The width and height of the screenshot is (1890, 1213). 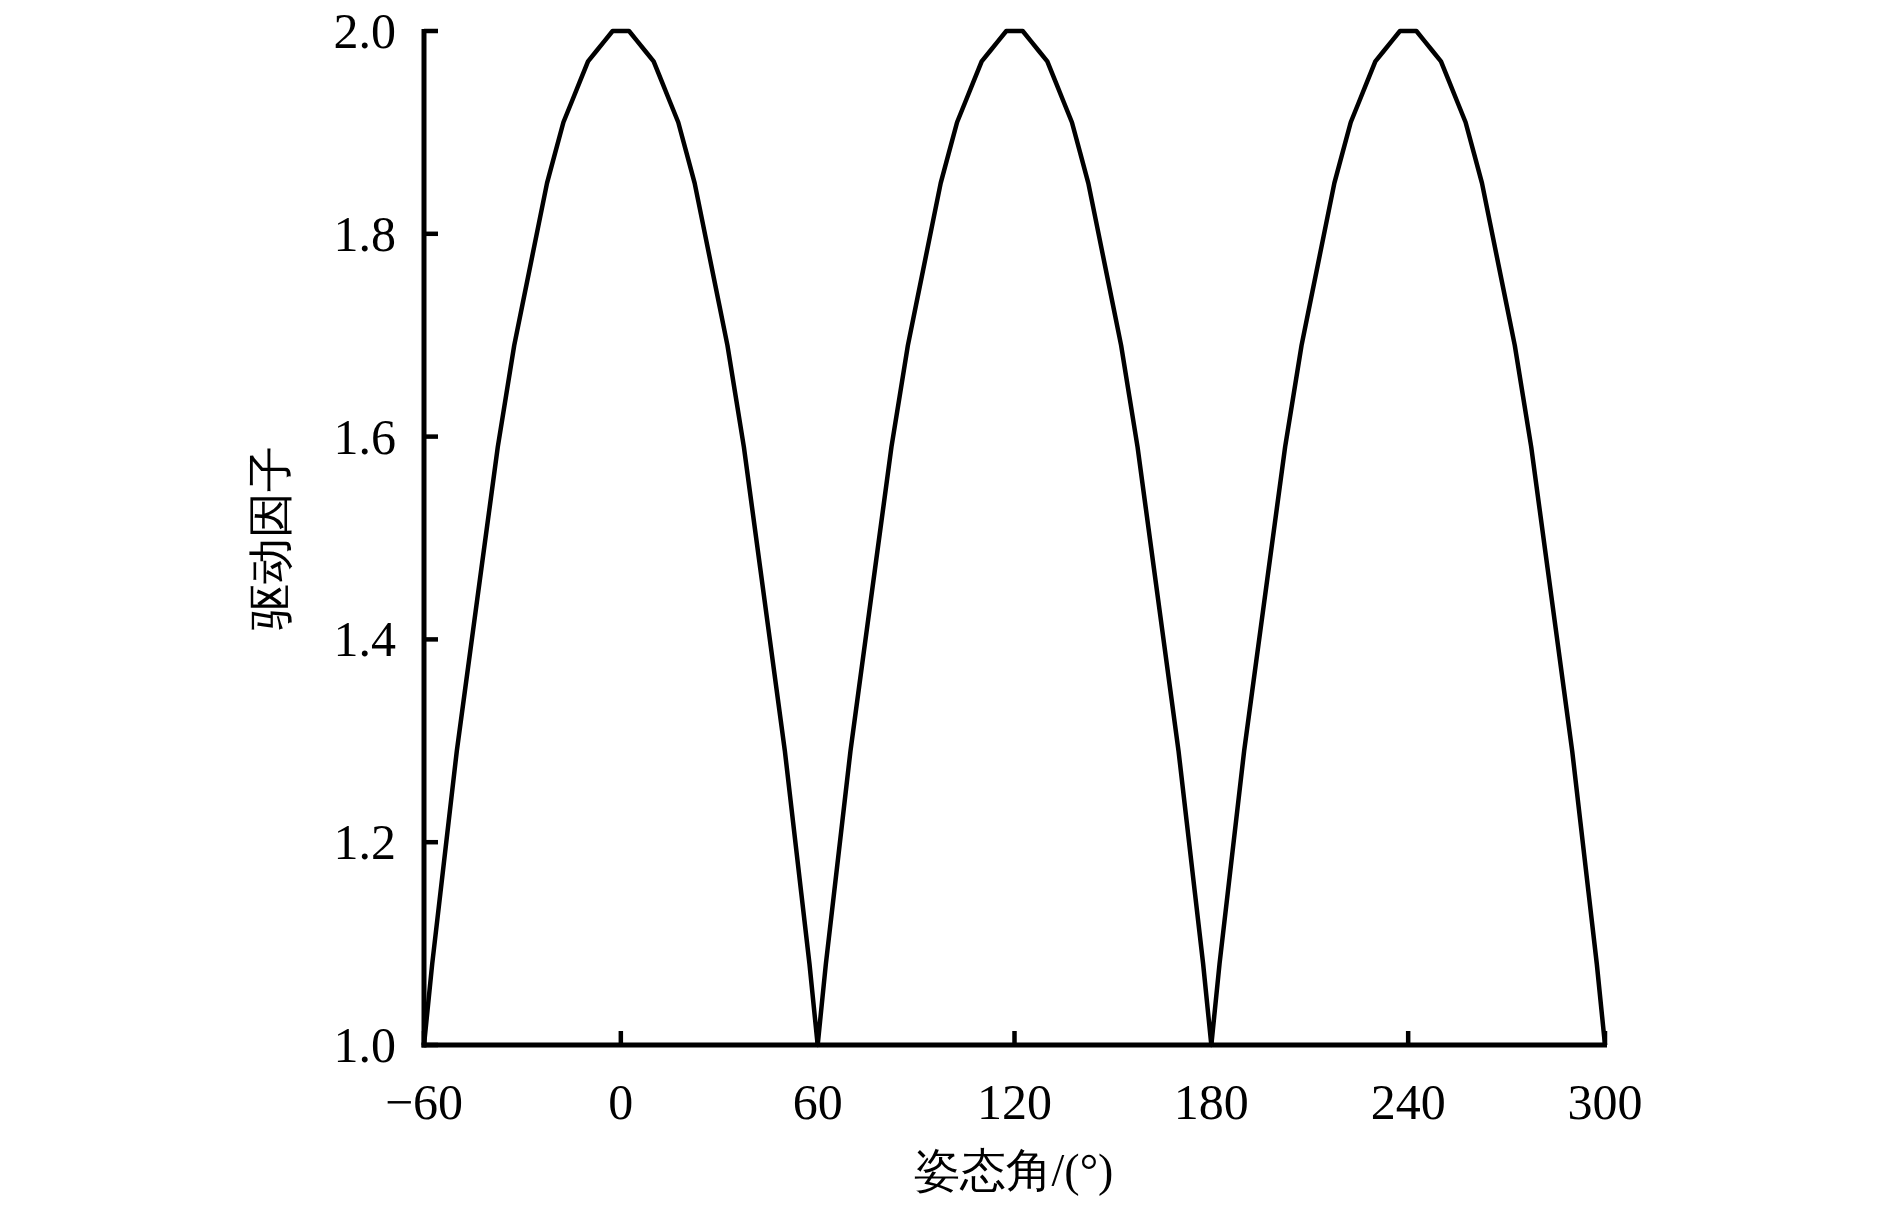 What do you see at coordinates (424, 1102) in the screenshot?
I see `x-tick-label: −60` at bounding box center [424, 1102].